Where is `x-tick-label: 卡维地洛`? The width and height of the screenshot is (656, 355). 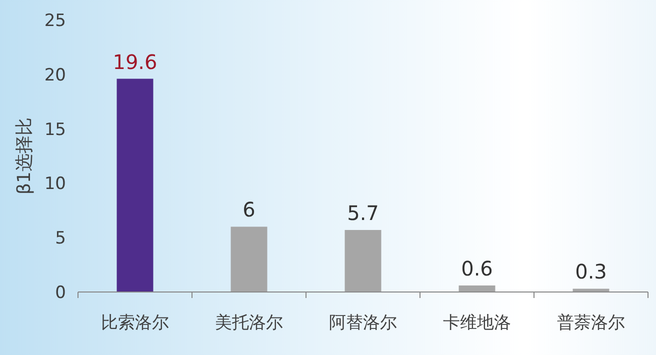 x-tick-label: 卡维地洛 is located at coordinates (477, 323).